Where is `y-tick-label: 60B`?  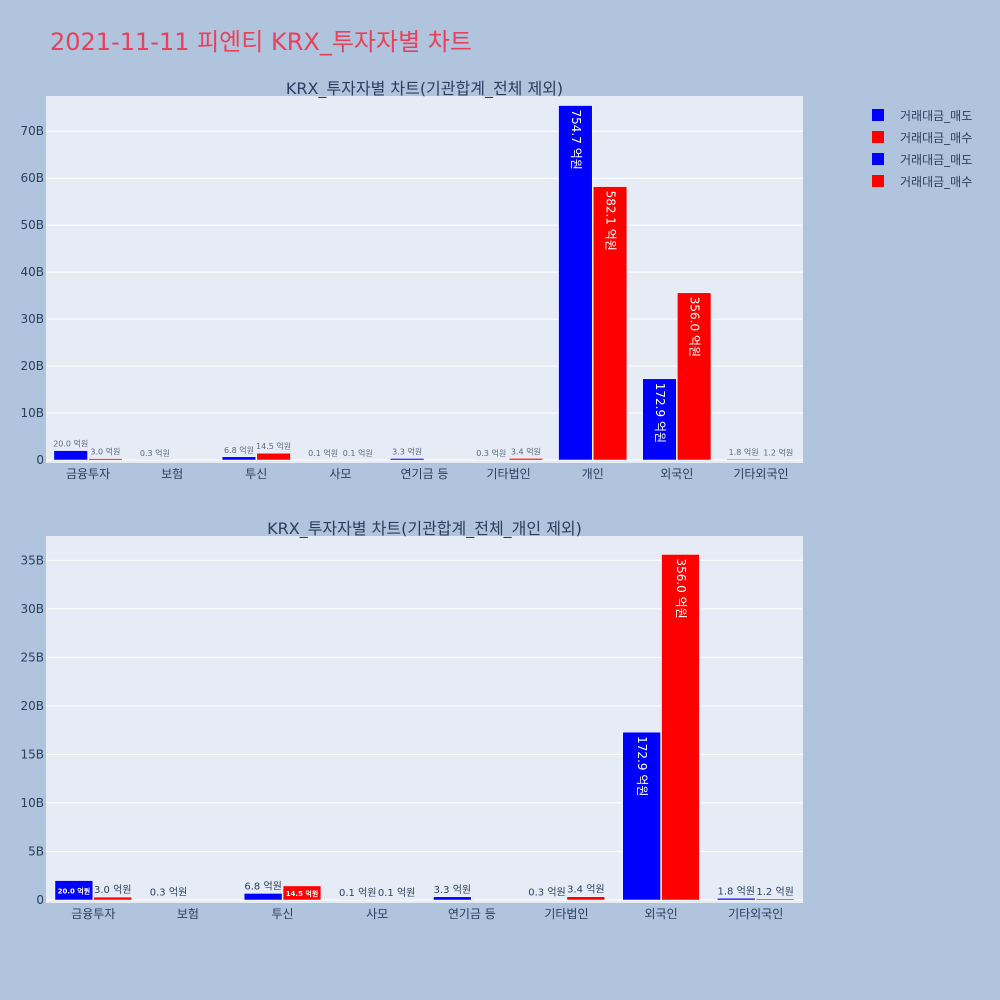 y-tick-label: 60B is located at coordinates (32, 178).